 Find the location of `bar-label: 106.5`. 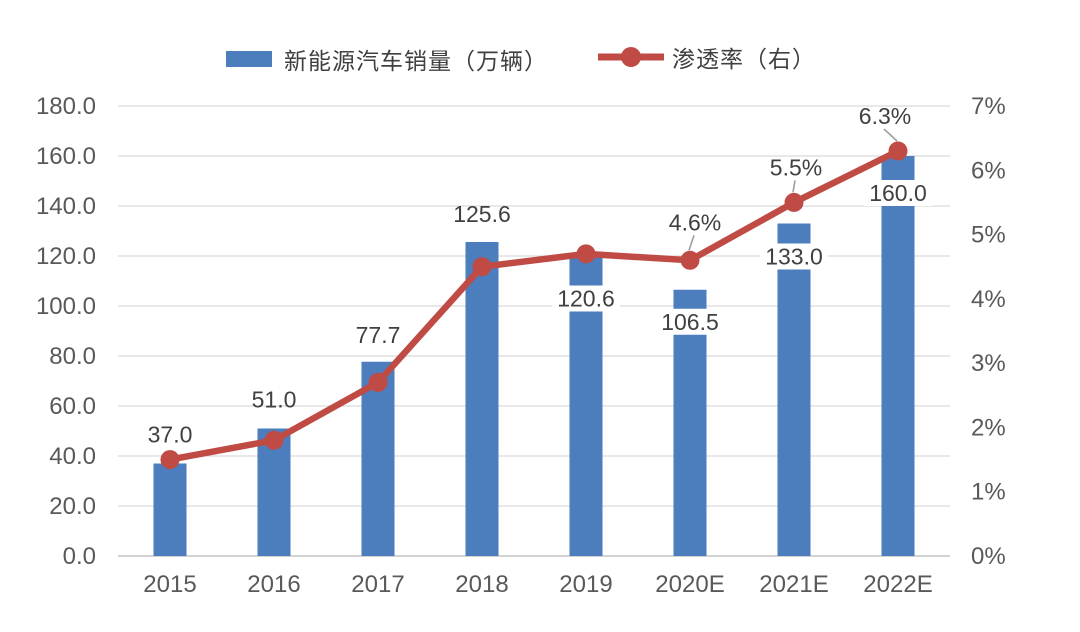

bar-label: 106.5 is located at coordinates (690, 322).